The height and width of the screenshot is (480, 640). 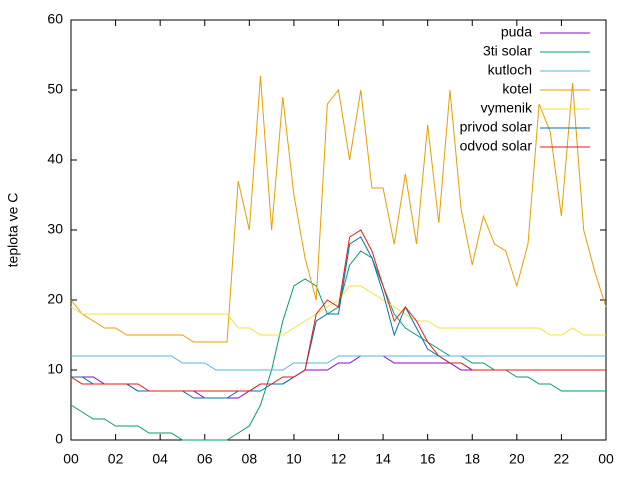 What do you see at coordinates (55, 159) in the screenshot?
I see `y-tick-label: 40` at bounding box center [55, 159].